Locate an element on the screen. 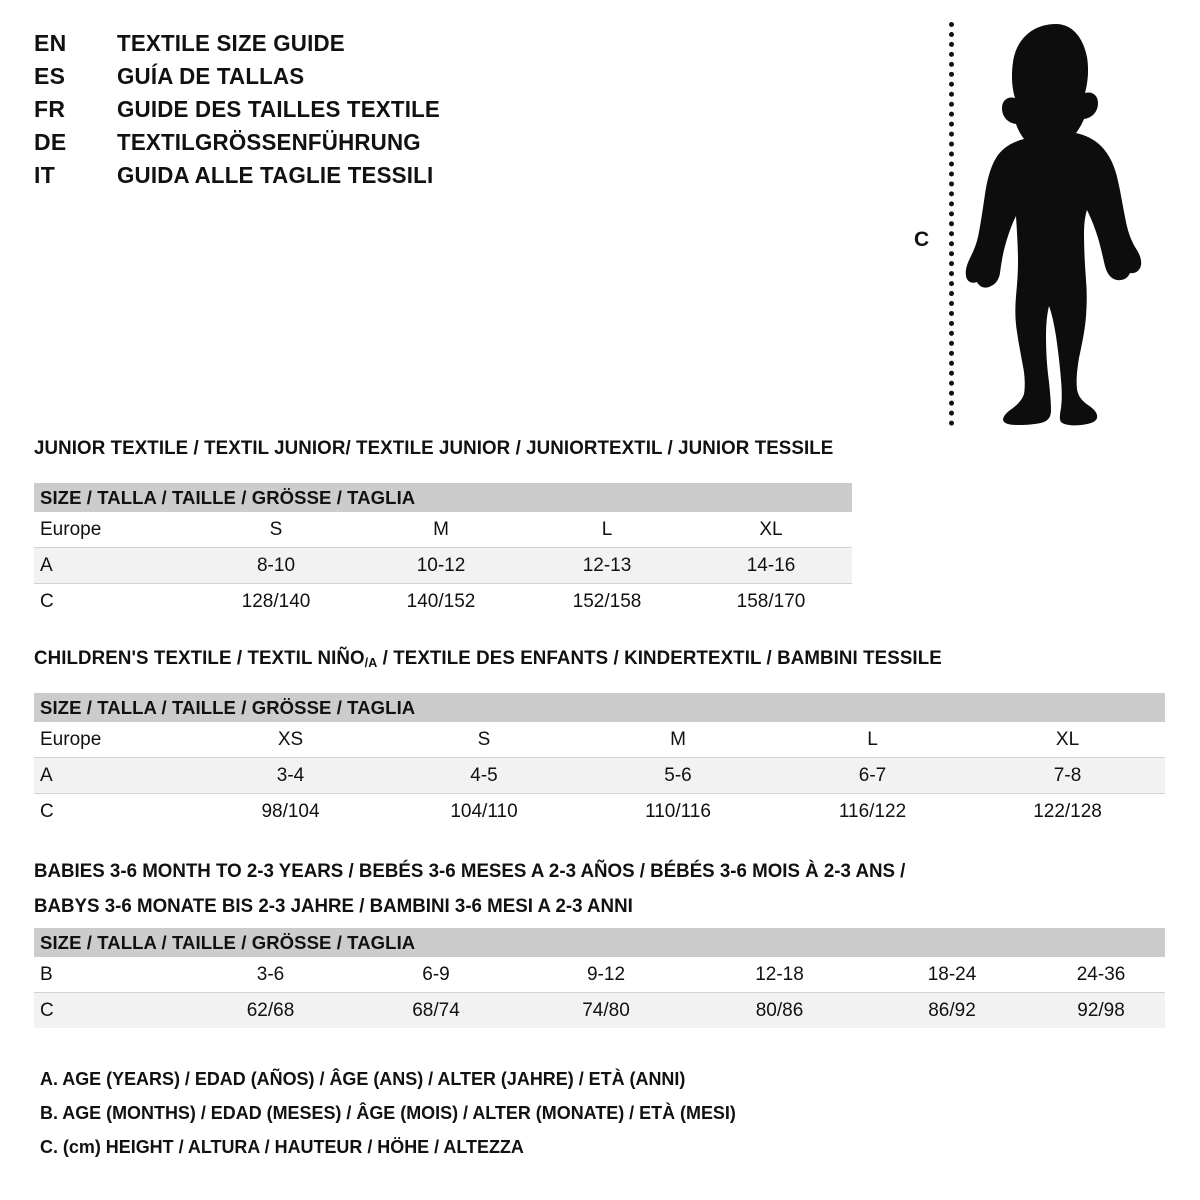  table-row: Europe XS S M L XL is located at coordinates (600, 740).